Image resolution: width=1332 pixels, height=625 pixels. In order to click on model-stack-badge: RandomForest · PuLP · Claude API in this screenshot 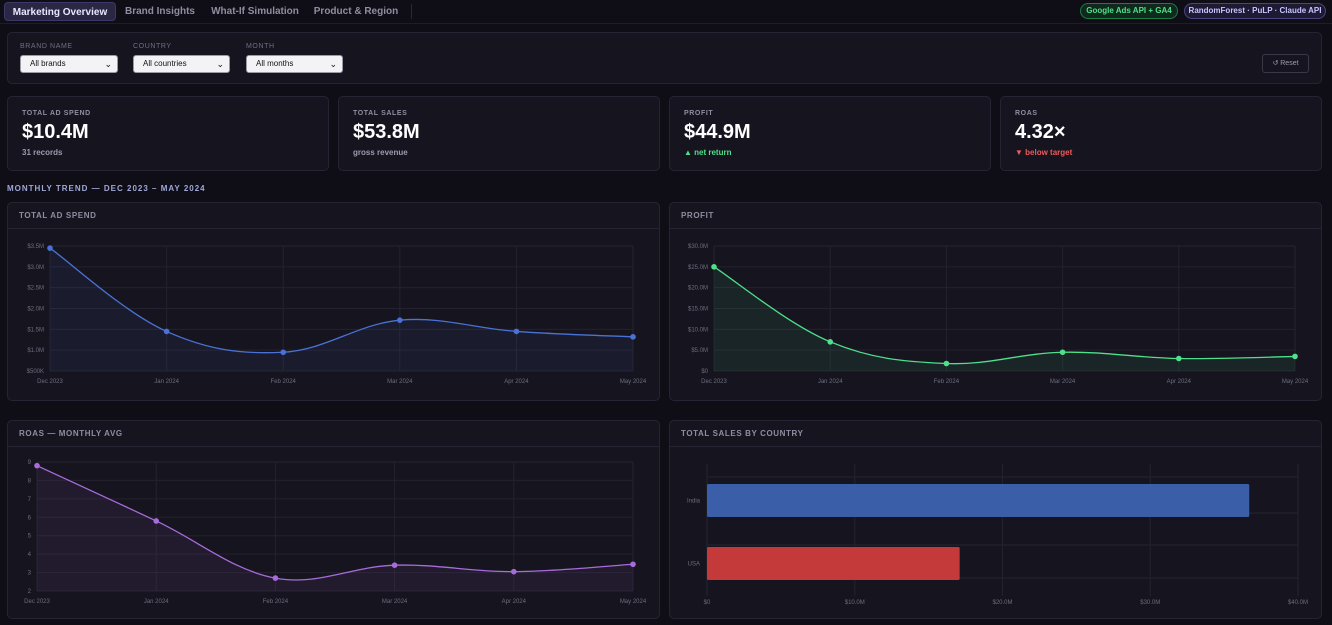, I will do `click(1255, 11)`.